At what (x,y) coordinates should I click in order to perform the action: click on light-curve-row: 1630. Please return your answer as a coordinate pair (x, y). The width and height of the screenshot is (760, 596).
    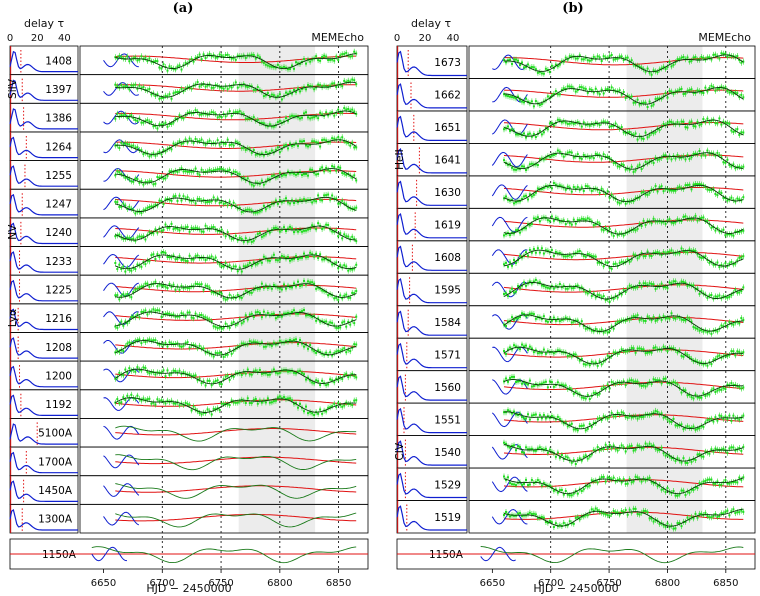
    Looking at the image, I should click on (576, 192).